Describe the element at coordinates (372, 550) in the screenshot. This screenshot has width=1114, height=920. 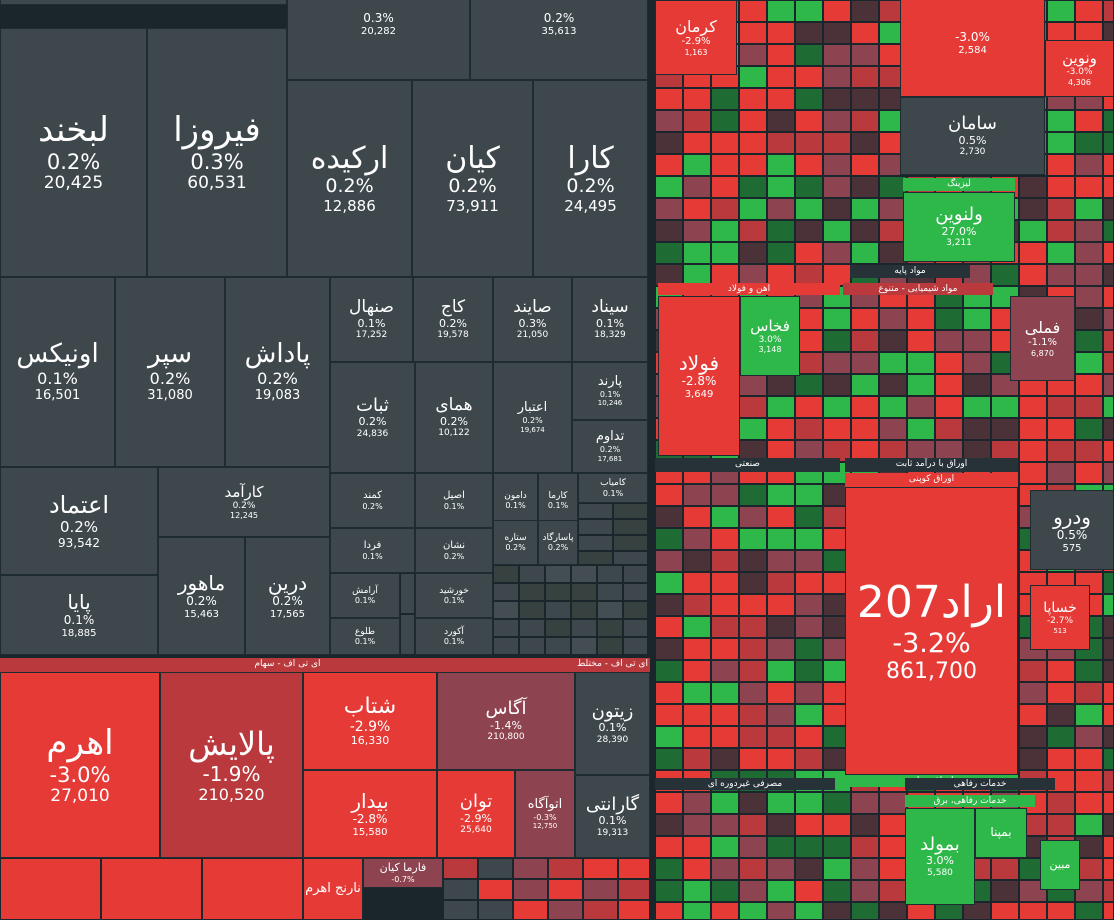
I see `stock-tile: فردا 0.1%` at that location.